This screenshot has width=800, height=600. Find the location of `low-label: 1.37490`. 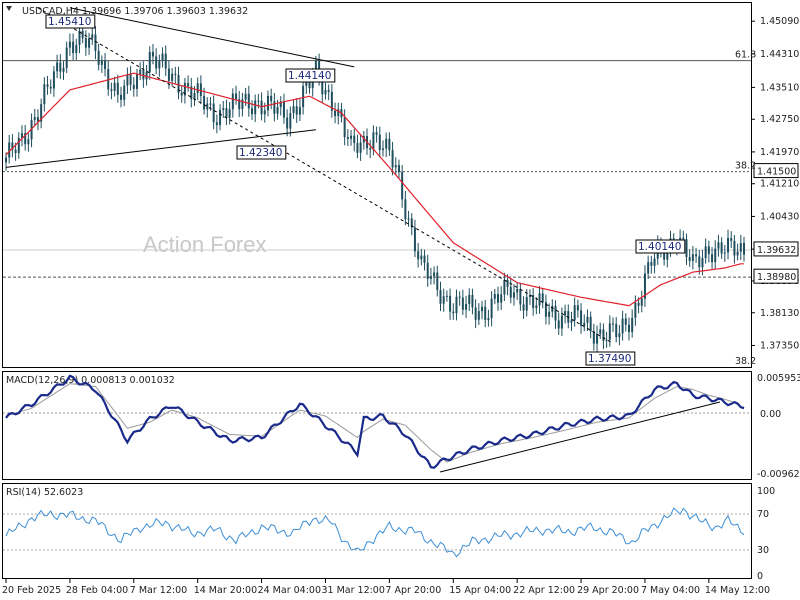

low-label: 1.37490 is located at coordinates (609, 359).